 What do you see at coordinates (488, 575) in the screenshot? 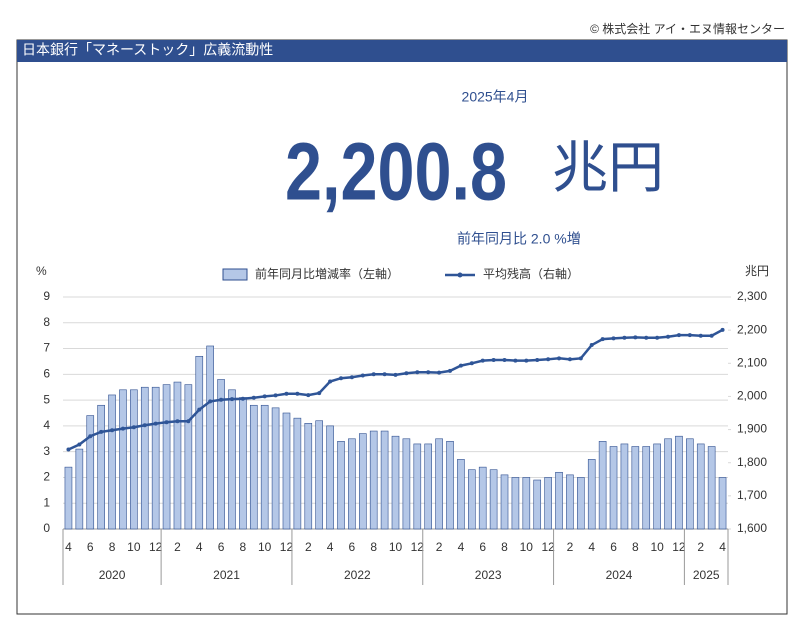
I see `x-group-label: 2023` at bounding box center [488, 575].